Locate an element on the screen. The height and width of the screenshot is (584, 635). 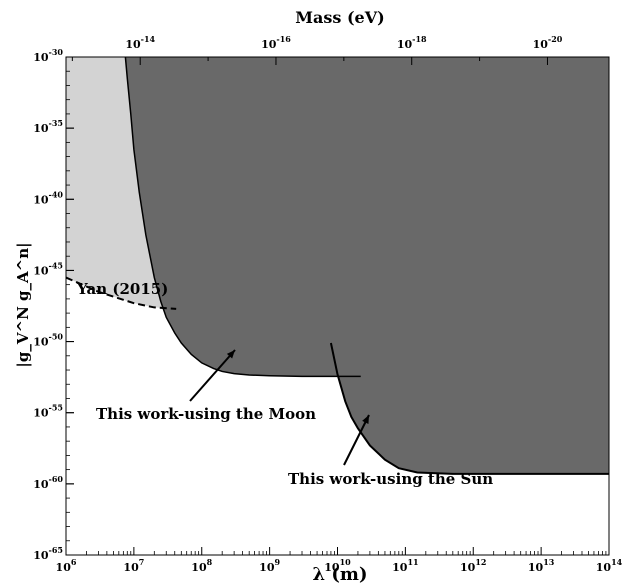
moon-arrow-head is located at coordinates (230, 354).